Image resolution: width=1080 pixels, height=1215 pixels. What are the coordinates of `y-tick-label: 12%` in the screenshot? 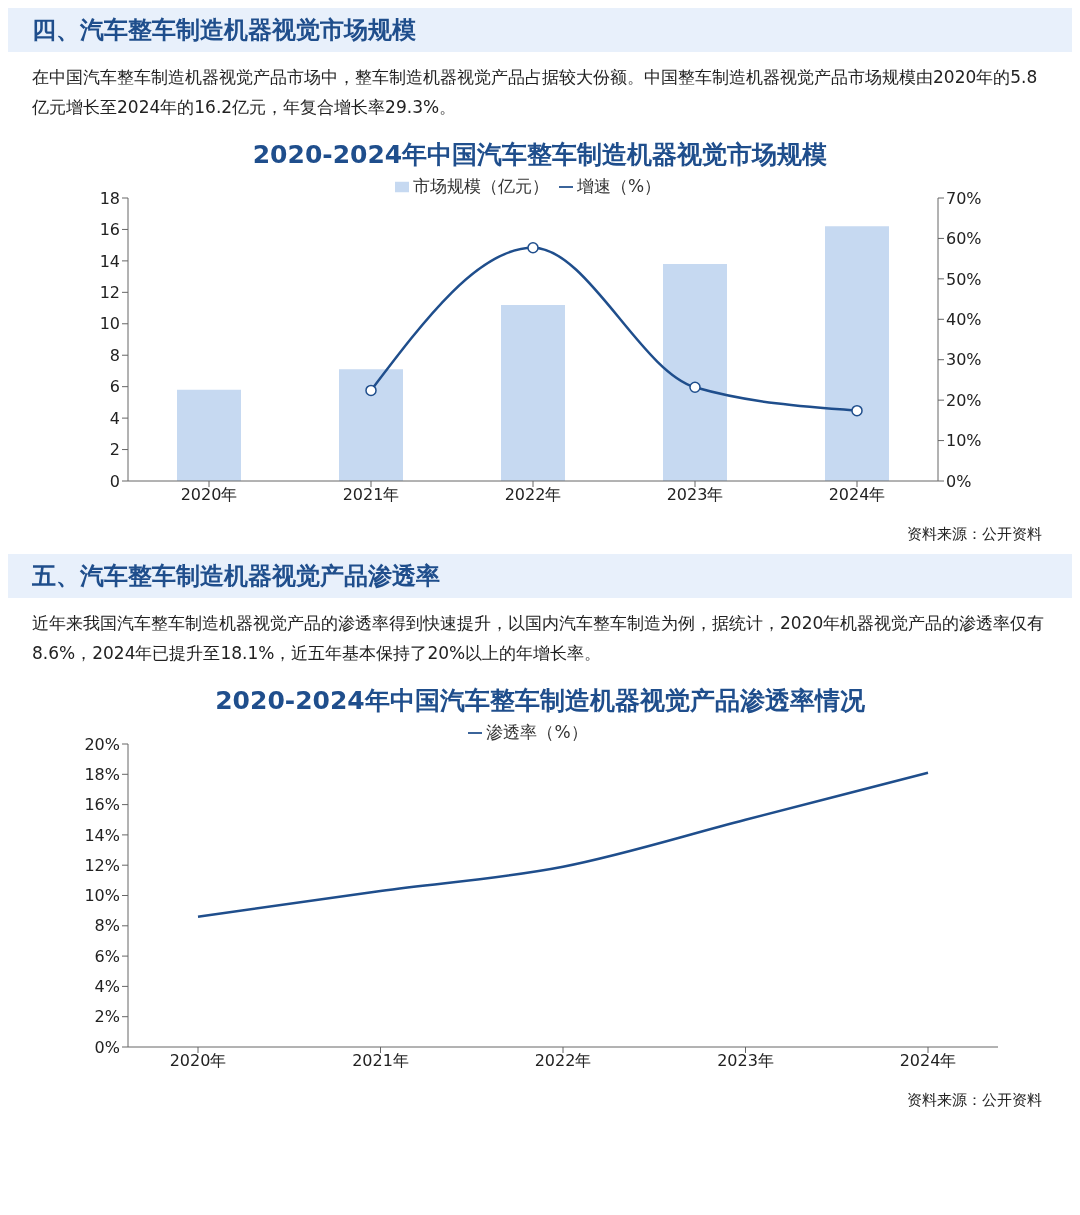 It's located at (102, 865).